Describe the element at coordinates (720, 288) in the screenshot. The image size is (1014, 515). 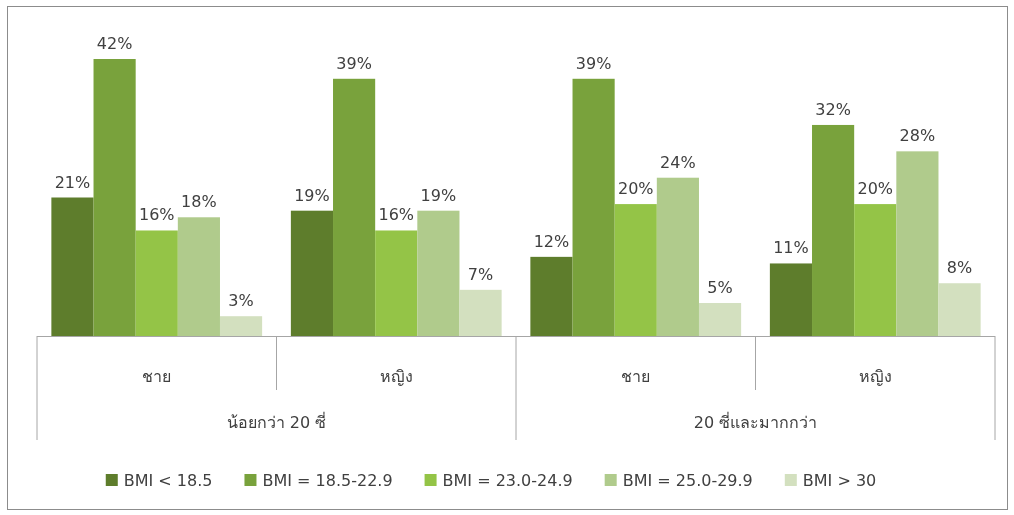
I see `data-label: 5%` at that location.